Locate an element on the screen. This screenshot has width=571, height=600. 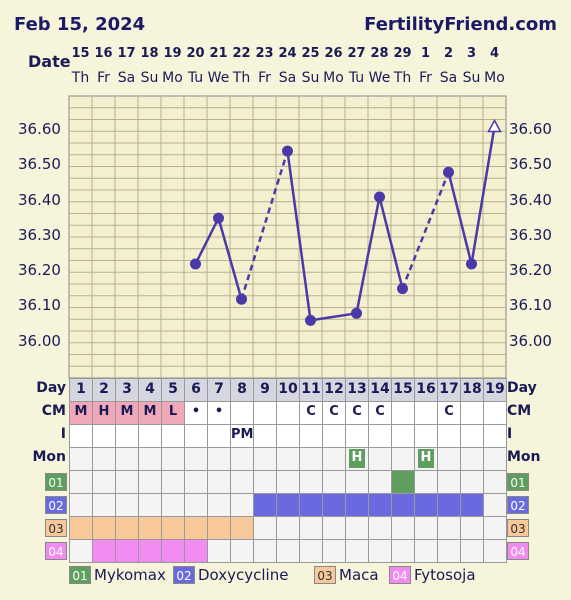
date-number: 18 is located at coordinates (149, 53).